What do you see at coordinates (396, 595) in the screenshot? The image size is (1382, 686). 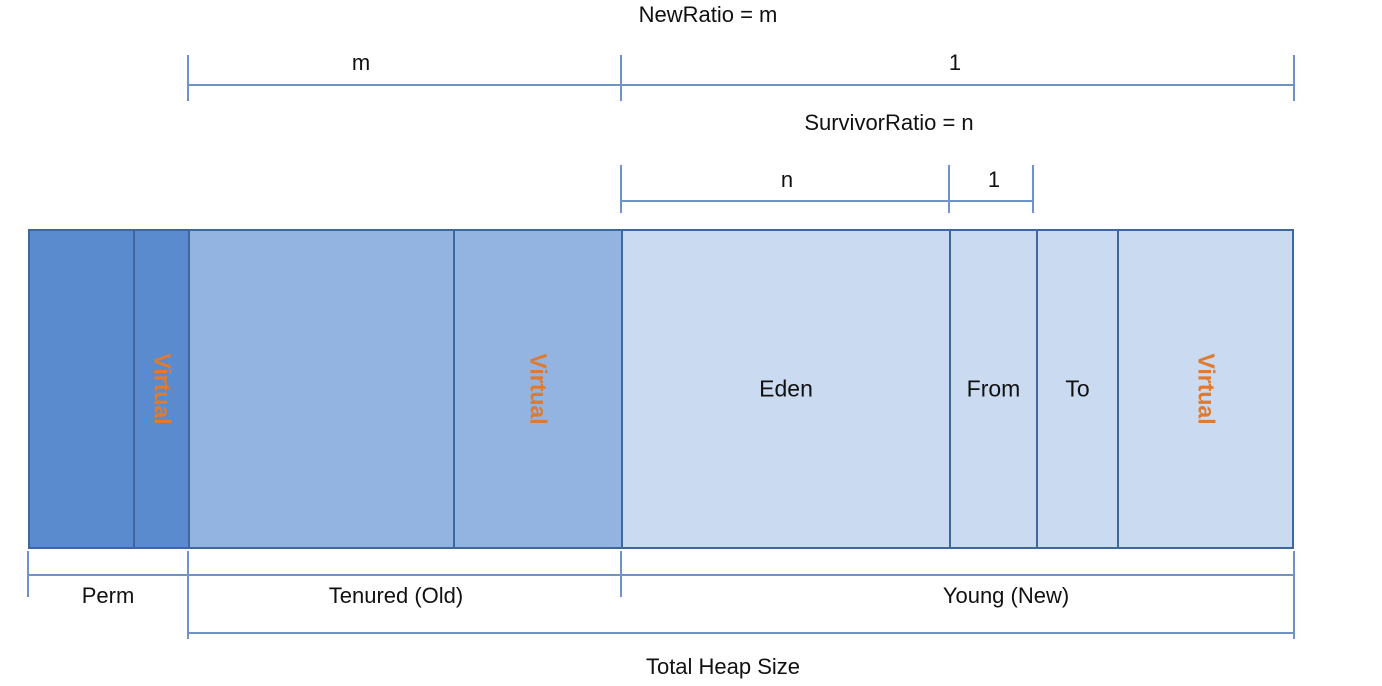 I see `tenured-generation-label: Tenured (Old)` at bounding box center [396, 595].